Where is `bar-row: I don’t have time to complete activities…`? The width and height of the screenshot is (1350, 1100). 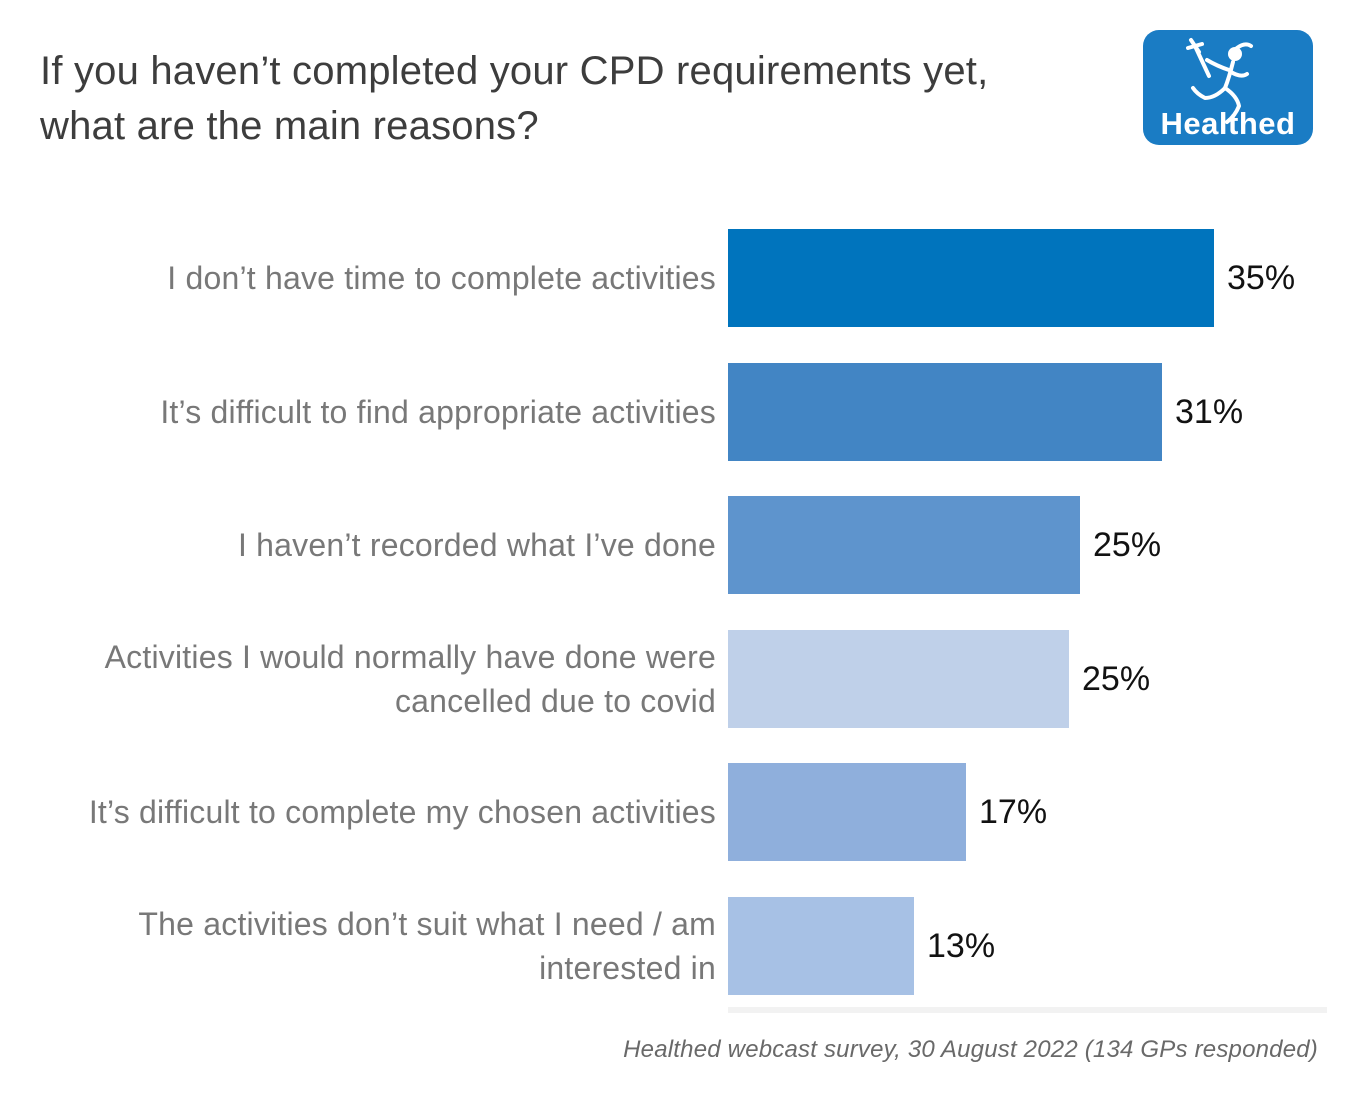
bar-row: I don’t have time to complete activities… is located at coordinates (675, 278).